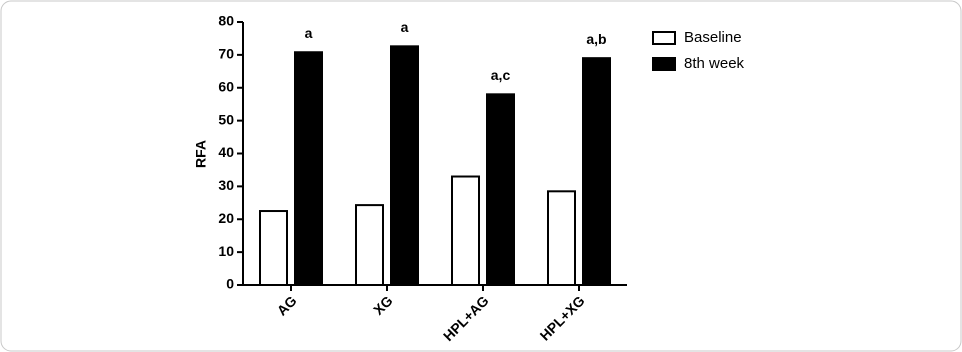 The image size is (962, 352). I want to click on x-tick-label: HPL+XG, so click(562, 317).